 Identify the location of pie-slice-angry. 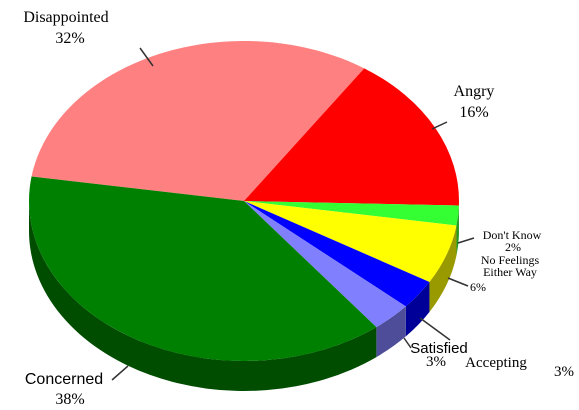
(351, 137).